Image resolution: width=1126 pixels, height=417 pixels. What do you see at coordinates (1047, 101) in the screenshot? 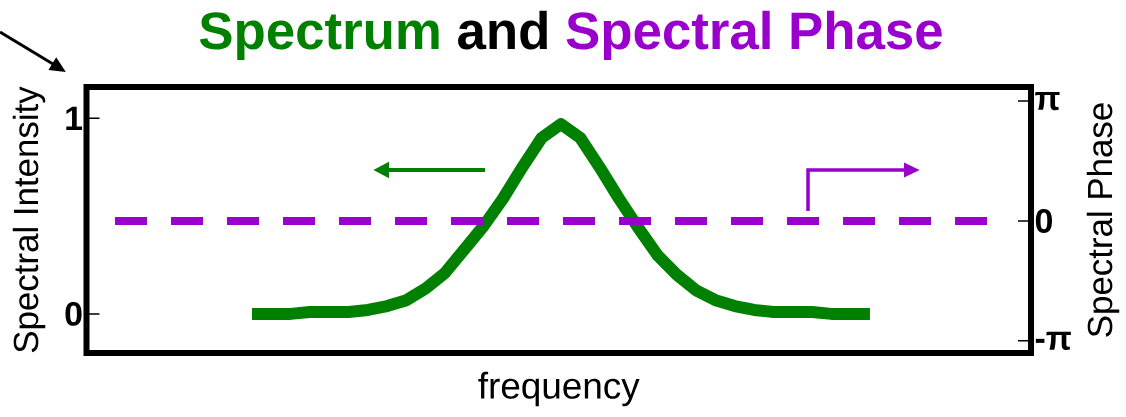
I see `y2-tick-label: π` at bounding box center [1047, 101].